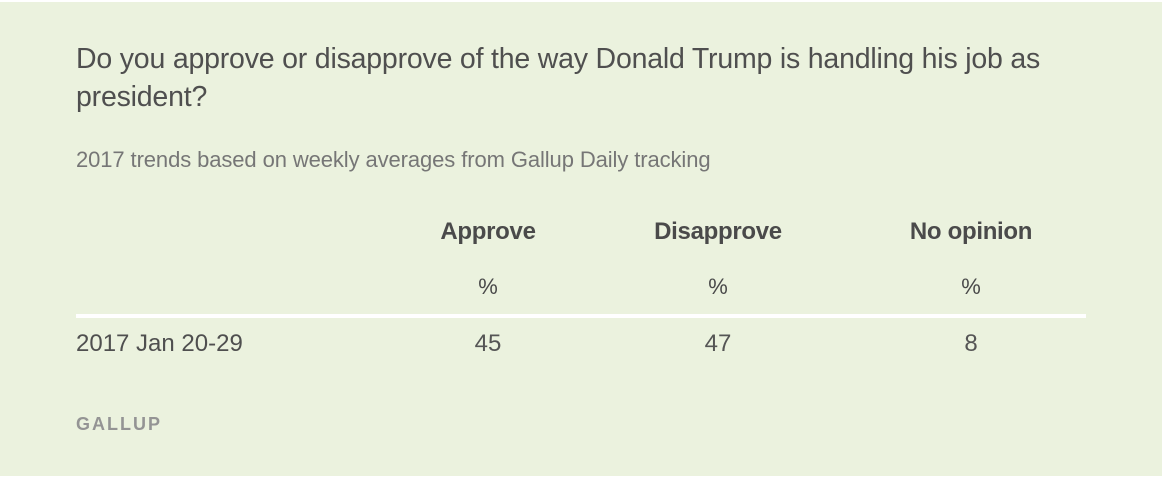 Image resolution: width=1162 pixels, height=478 pixels. Describe the element at coordinates (718, 343) in the screenshot. I see `cell-disapprove: 47` at that location.